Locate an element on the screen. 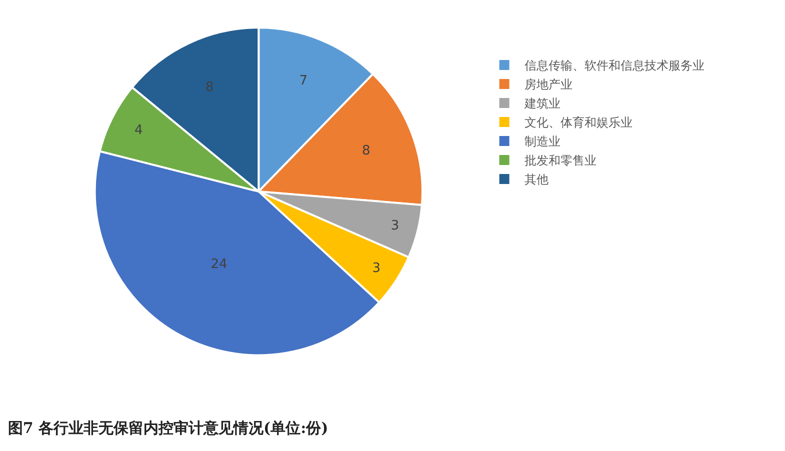  legend-label: 其他 is located at coordinates (536, 179).